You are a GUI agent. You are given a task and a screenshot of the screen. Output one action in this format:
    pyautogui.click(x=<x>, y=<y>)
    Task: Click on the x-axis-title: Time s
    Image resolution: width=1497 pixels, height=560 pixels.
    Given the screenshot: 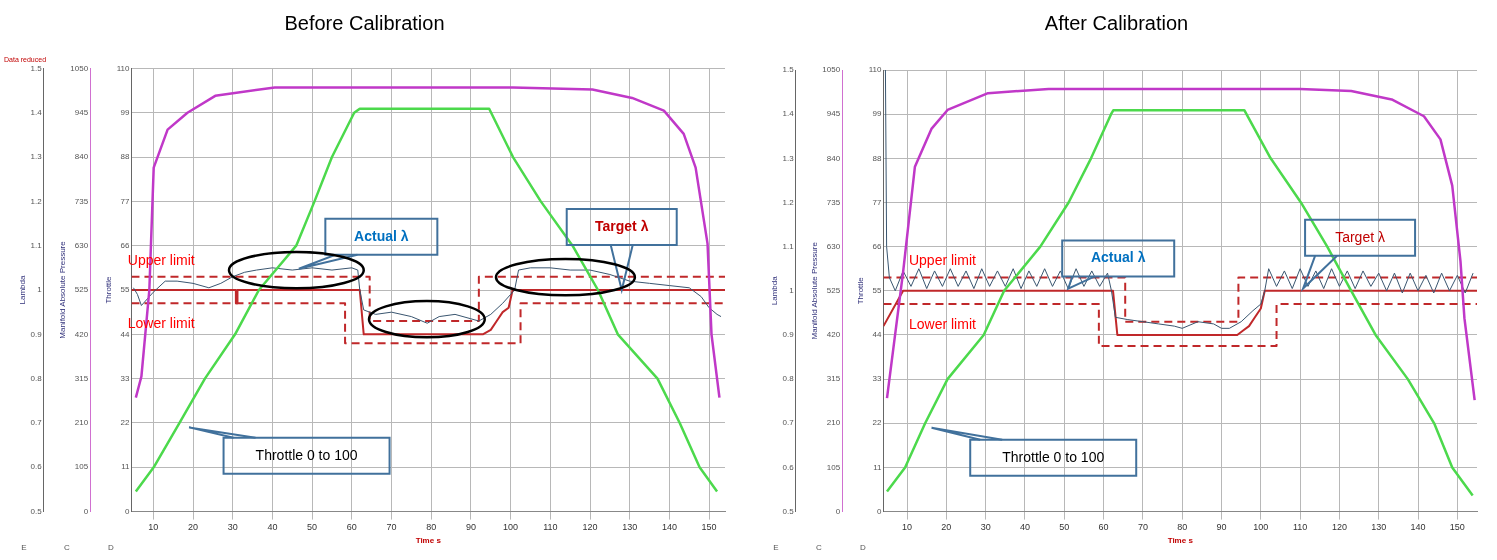 What is the action you would take?
    pyautogui.click(x=428, y=541)
    